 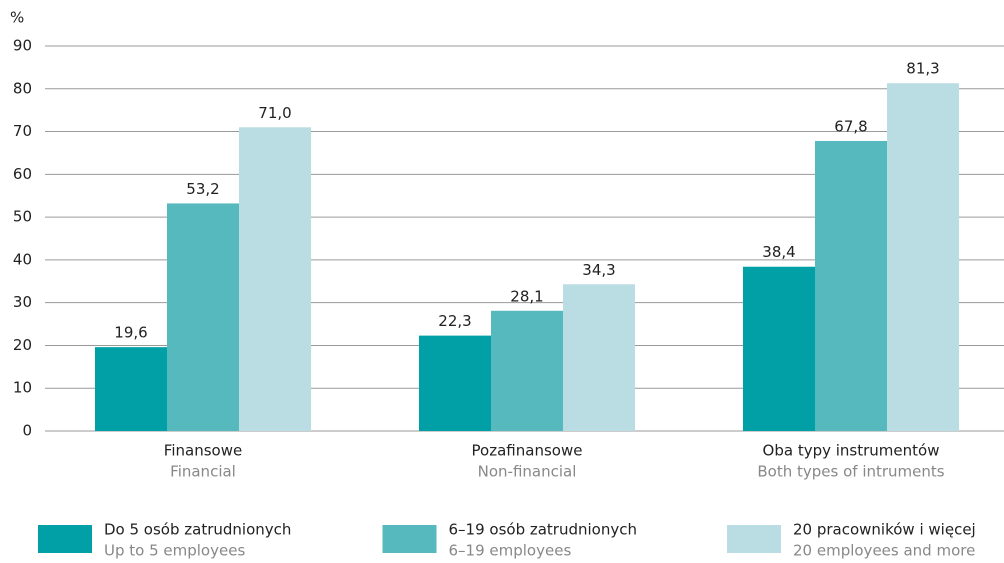 I want to click on y-tick-label: 90, so click(x=22, y=46).